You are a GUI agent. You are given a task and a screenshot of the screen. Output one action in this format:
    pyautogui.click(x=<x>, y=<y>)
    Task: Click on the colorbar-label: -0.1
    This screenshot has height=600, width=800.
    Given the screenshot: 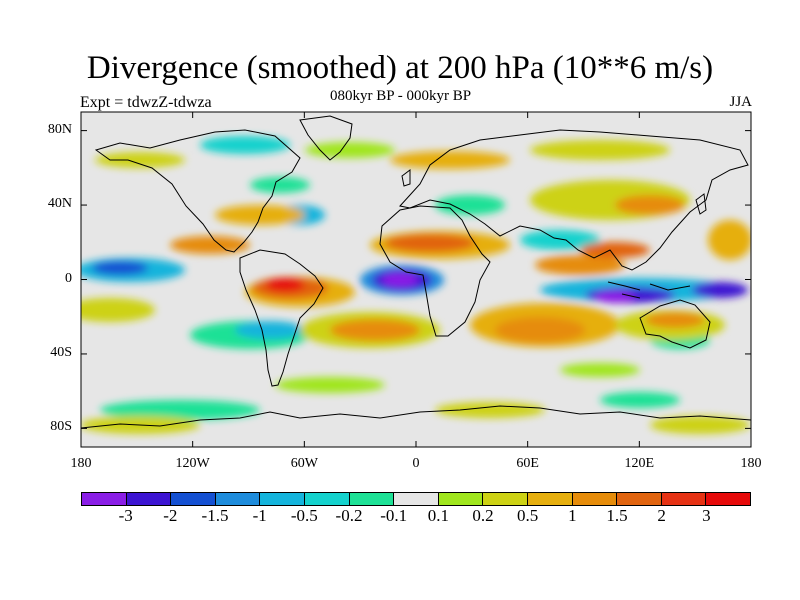 What is the action you would take?
    pyautogui.click(x=394, y=515)
    